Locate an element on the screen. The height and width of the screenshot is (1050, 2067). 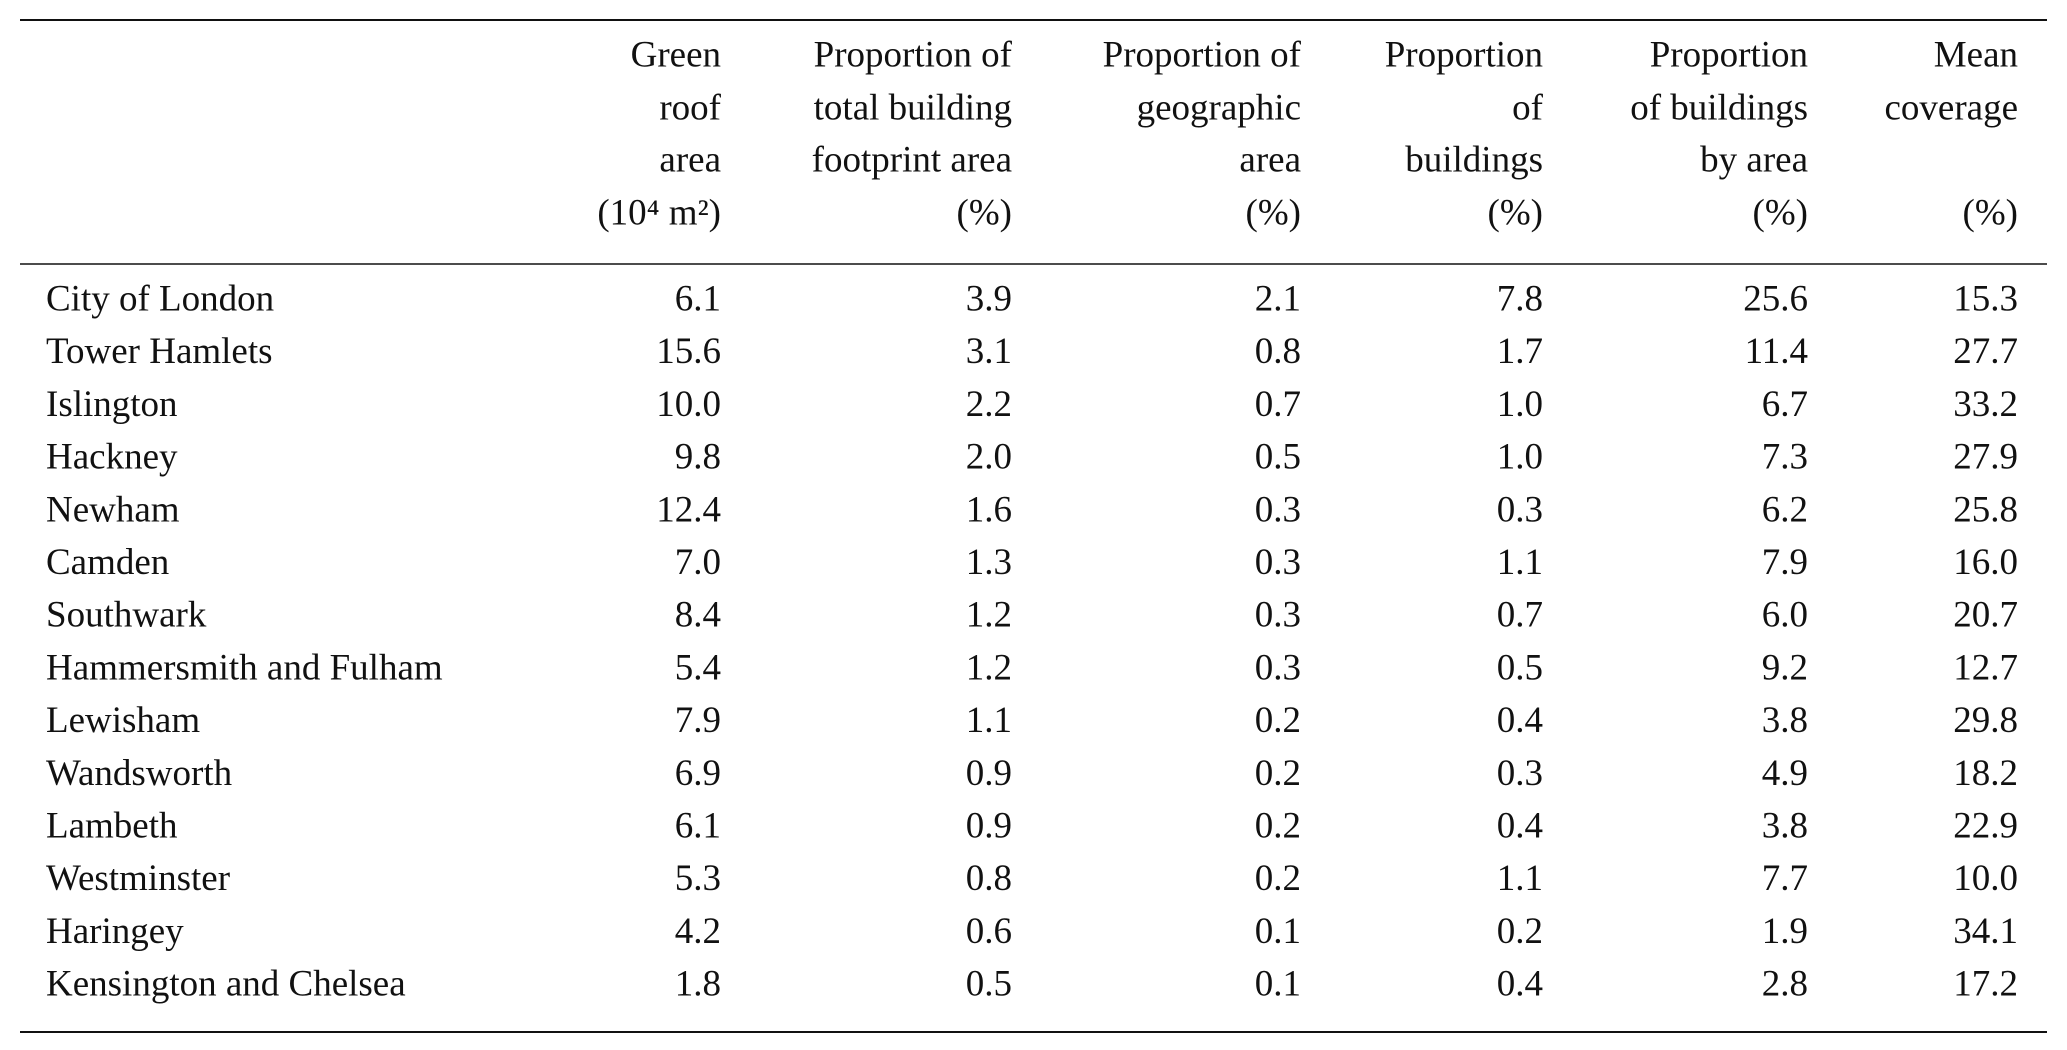
row-label: Islington is located at coordinates (112, 404).